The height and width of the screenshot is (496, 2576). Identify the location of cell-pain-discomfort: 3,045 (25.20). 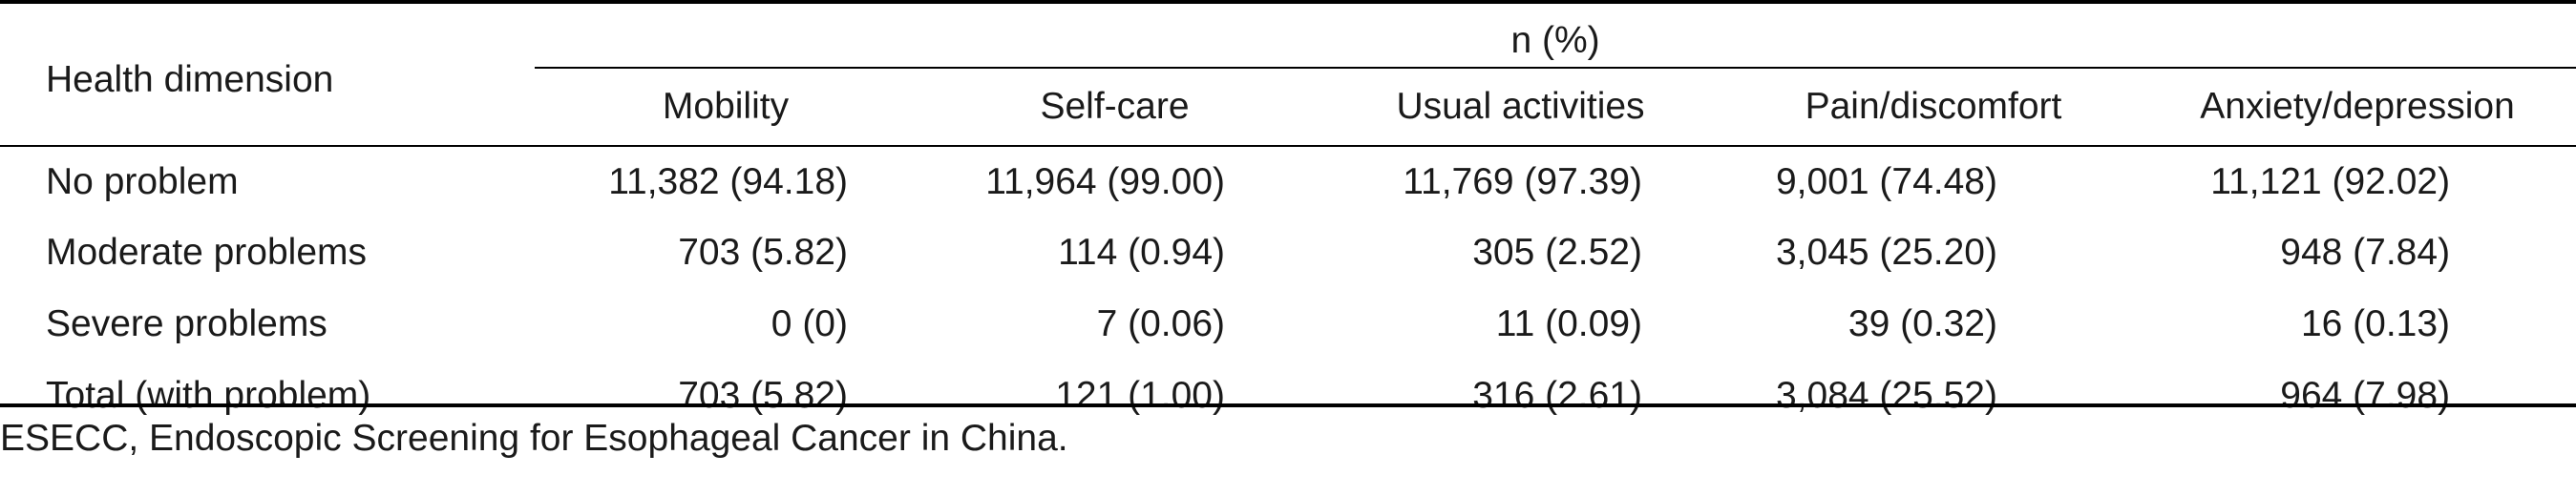
(1886, 253).